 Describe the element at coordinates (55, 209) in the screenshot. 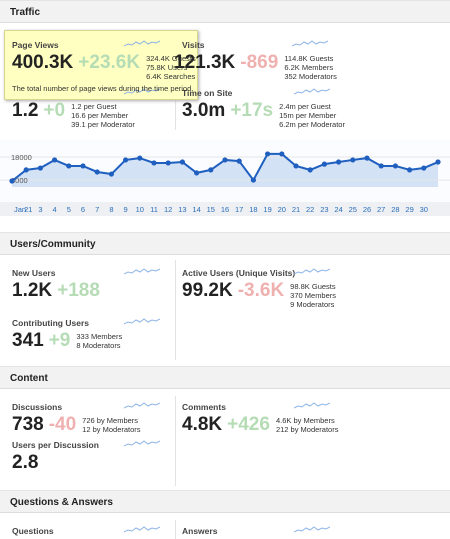

I see `x-tick-label: 4` at that location.